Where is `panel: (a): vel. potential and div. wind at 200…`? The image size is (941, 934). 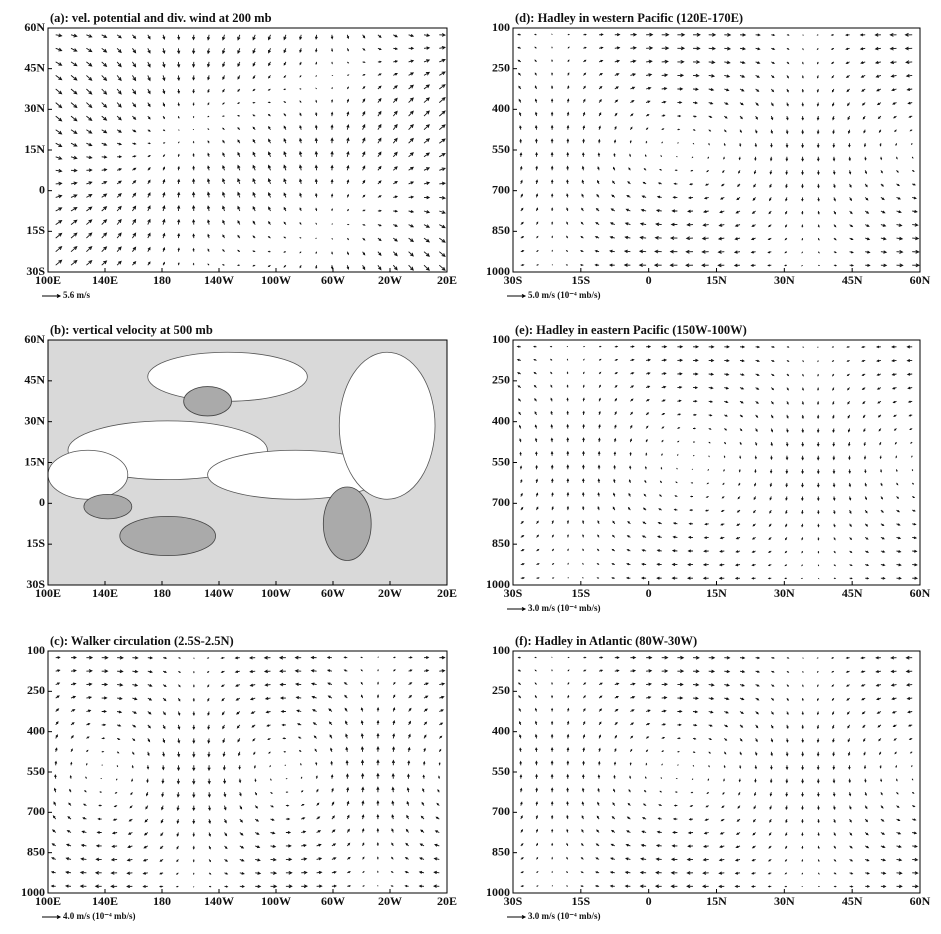 panel: (a): vel. potential and div. wind at 200… is located at coordinates (240, 155).